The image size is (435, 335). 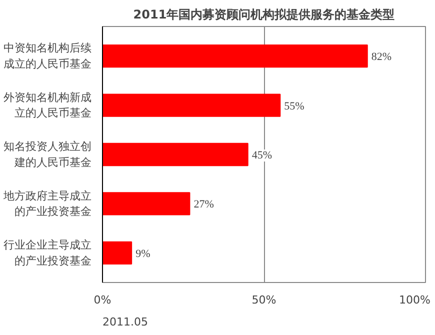 What do you see at coordinates (204, 204) in the screenshot?
I see `data-label: 27%` at bounding box center [204, 204].